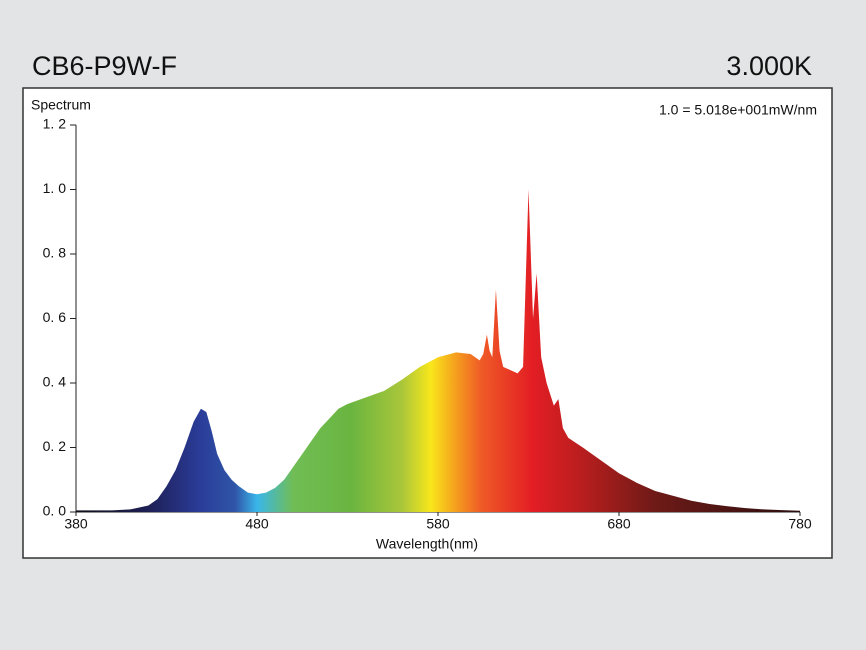 The width and height of the screenshot is (866, 650). I want to click on cct-title: 3.000K, so click(769, 66).